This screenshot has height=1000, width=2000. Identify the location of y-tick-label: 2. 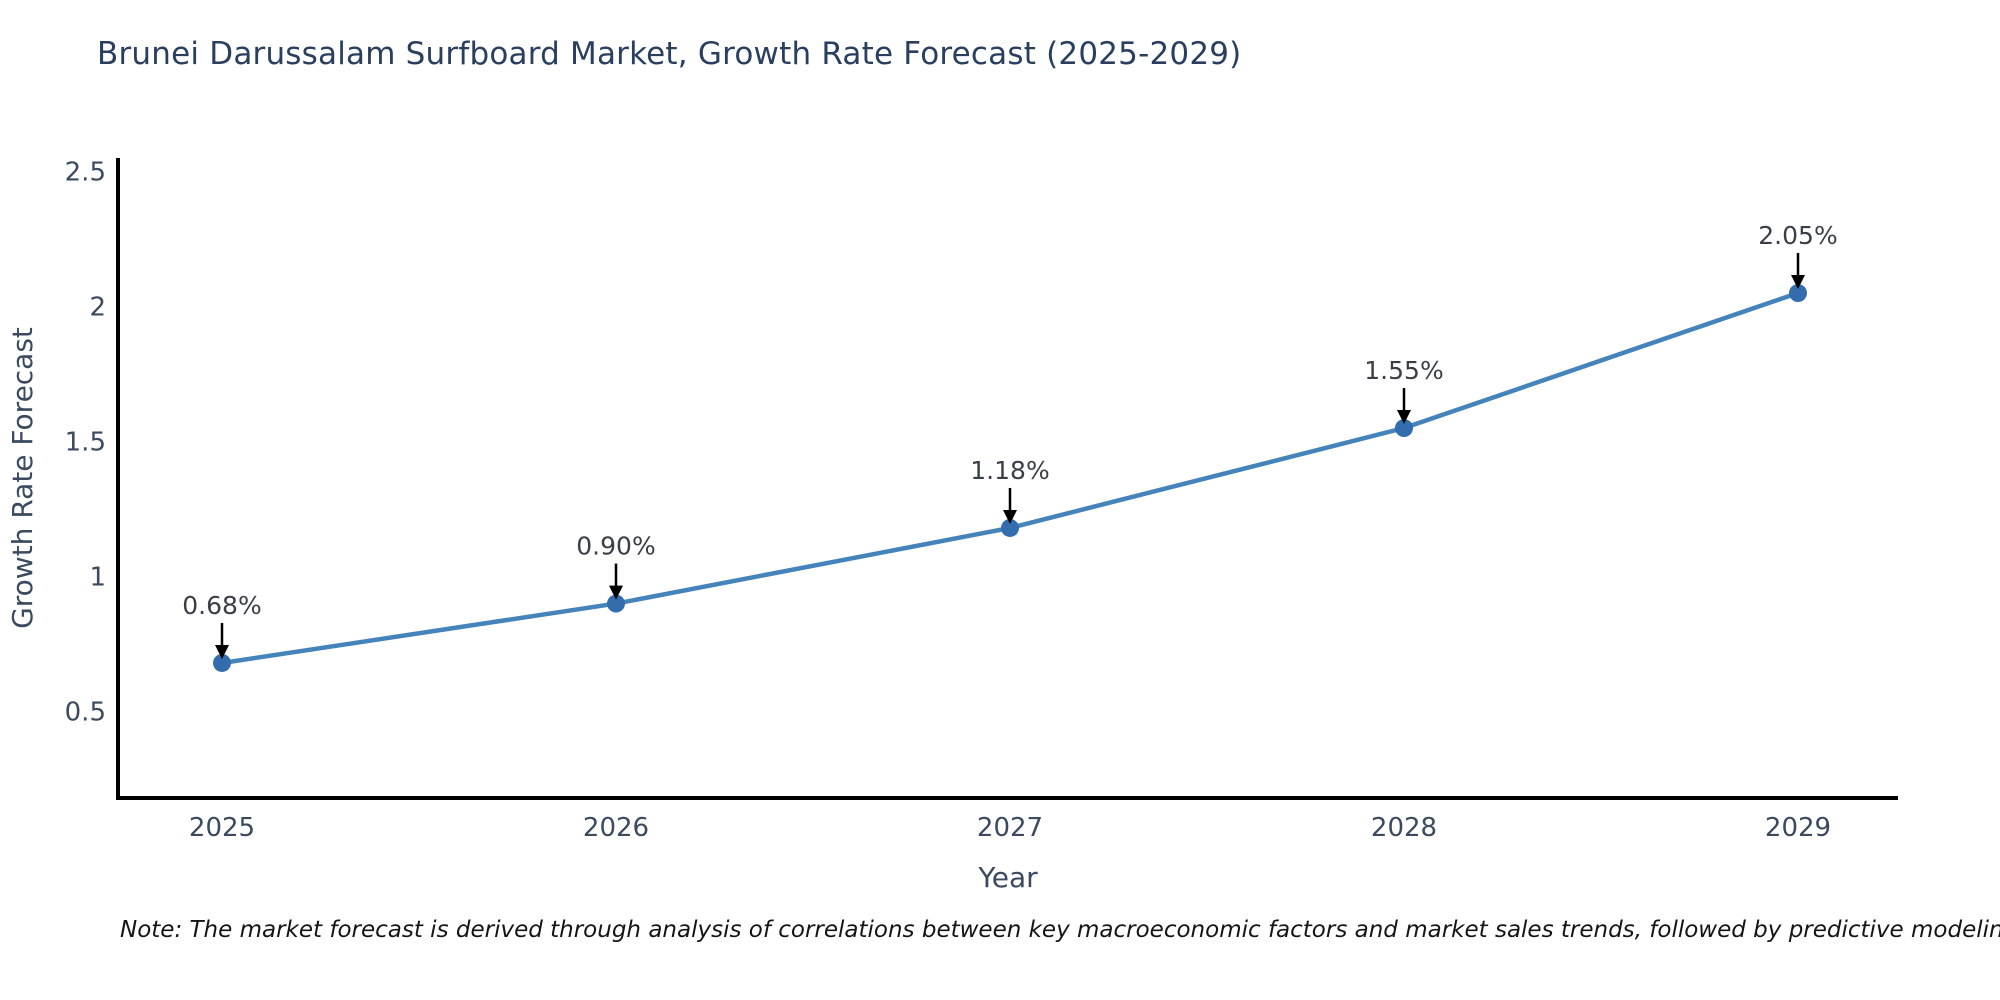
(97, 308).